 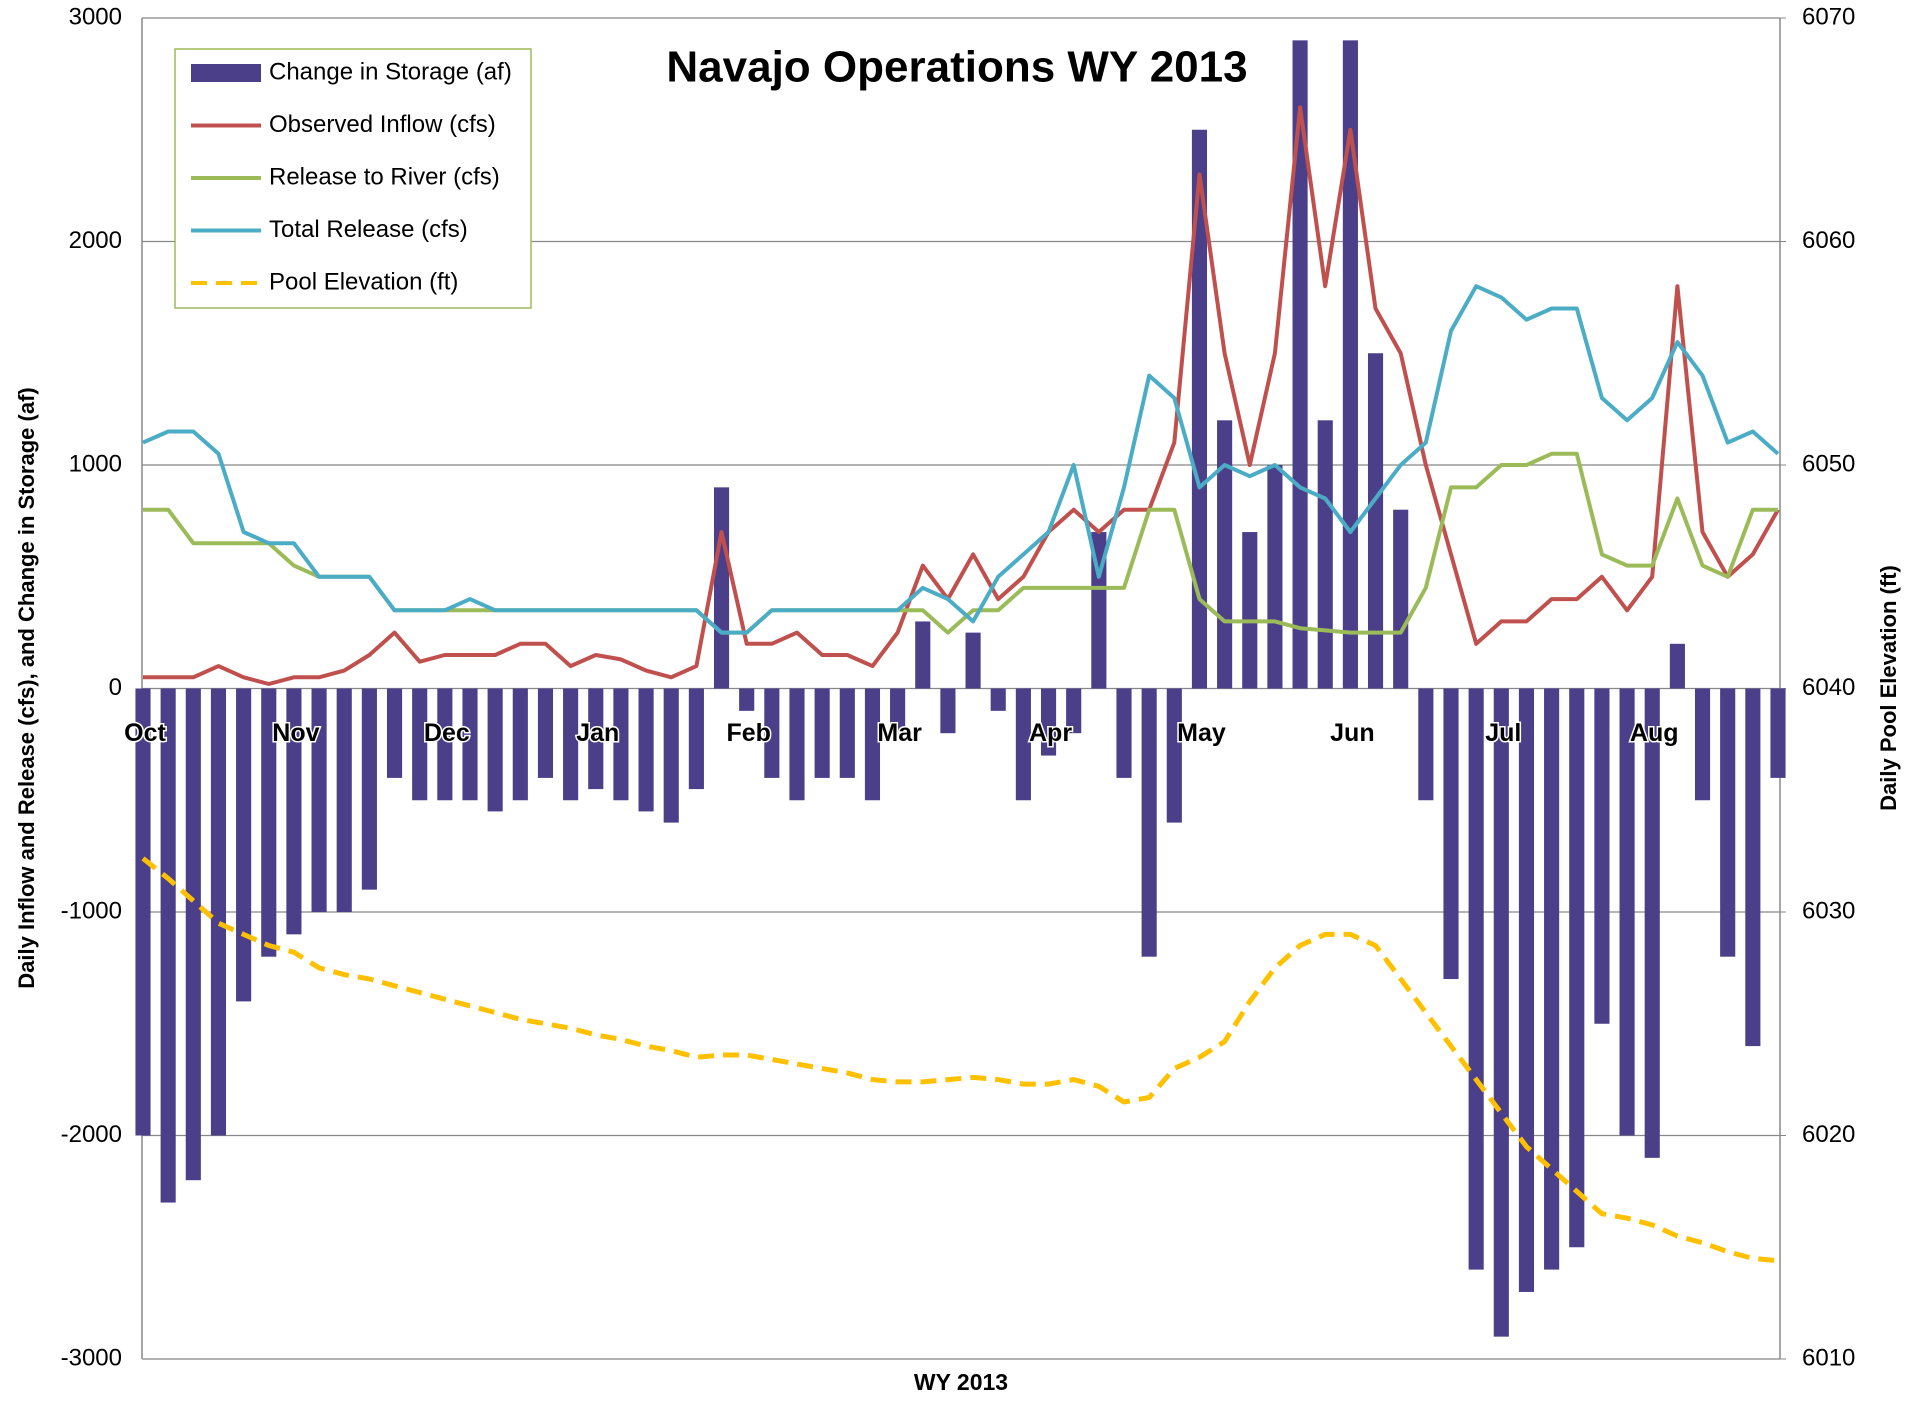 I want to click on legend-label: Total Release (cfs), so click(x=368, y=229).